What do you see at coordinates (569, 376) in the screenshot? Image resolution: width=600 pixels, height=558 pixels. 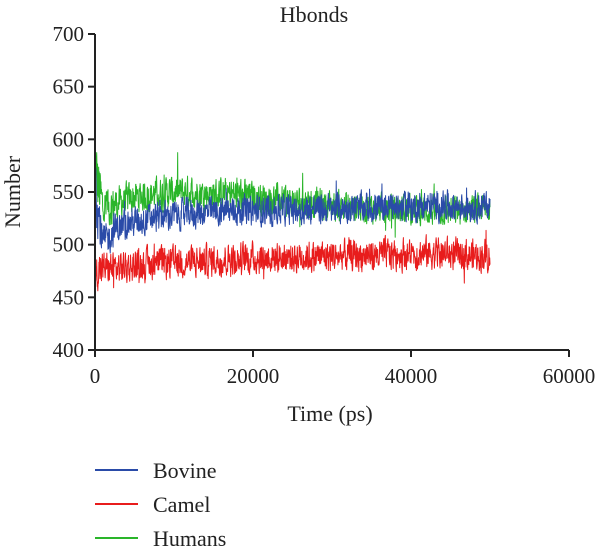 I see `x-tick-label: 60000` at bounding box center [569, 376].